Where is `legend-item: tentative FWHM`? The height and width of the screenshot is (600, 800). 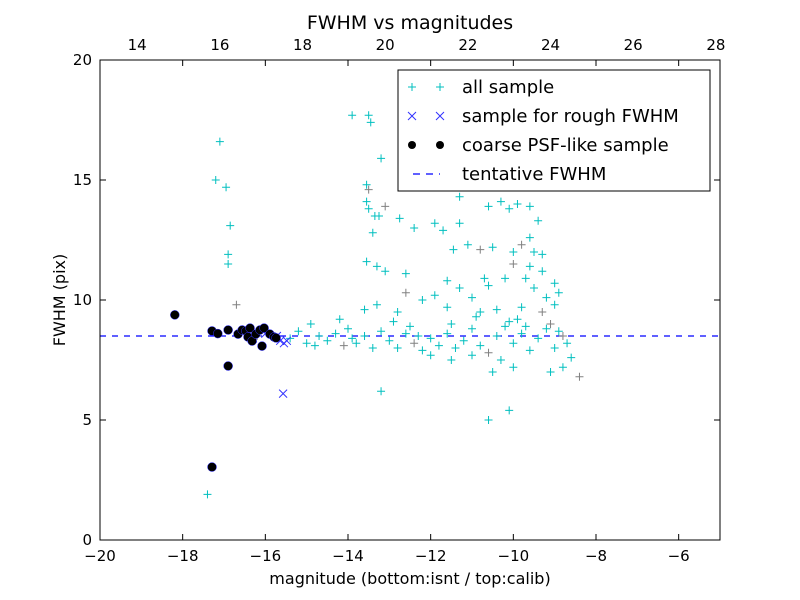
legend-item: tentative FWHM is located at coordinates (509, 174).